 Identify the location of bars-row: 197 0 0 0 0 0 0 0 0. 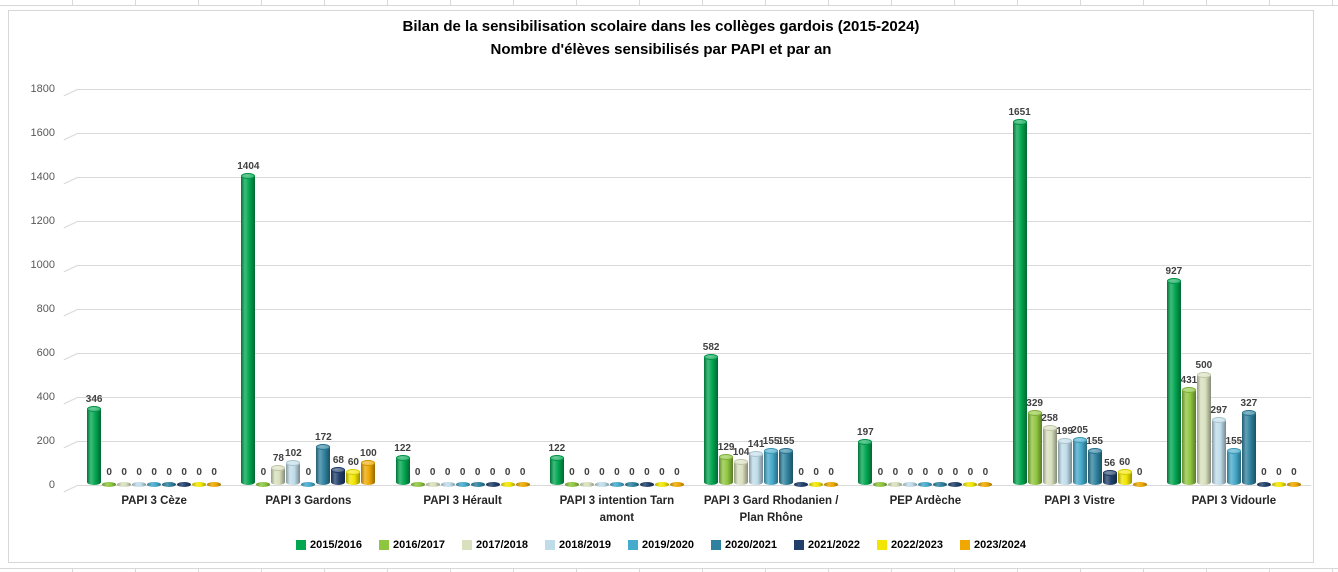
(925, 457).